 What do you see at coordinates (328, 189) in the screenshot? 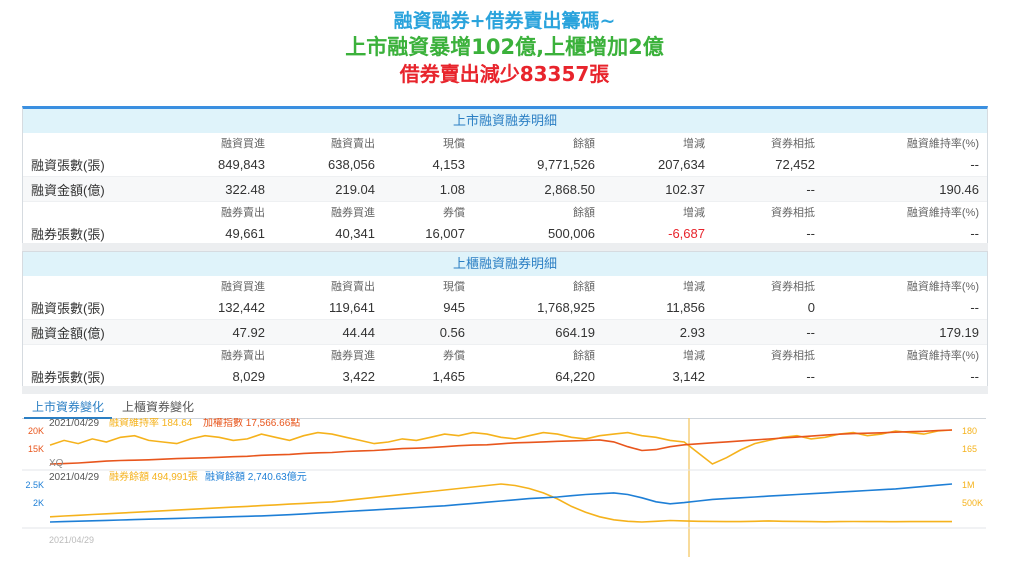
I see `table-cell: 219.04` at bounding box center [328, 189].